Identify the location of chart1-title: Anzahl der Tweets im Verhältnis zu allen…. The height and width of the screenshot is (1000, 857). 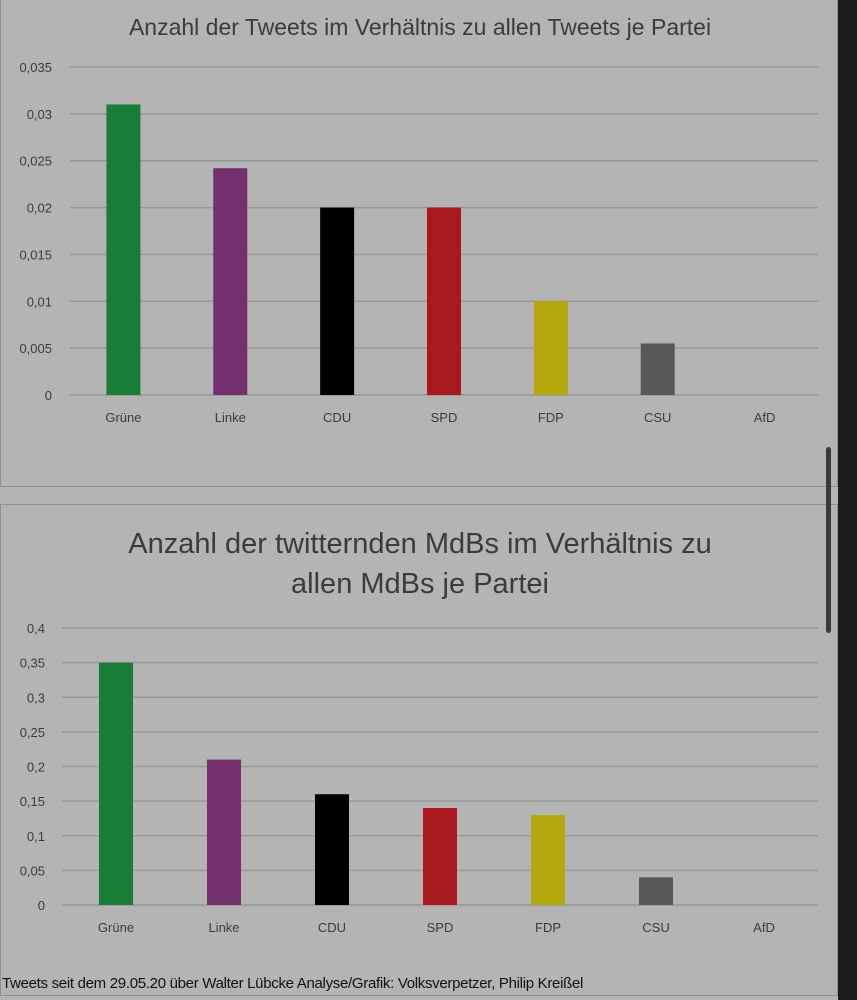
(420, 27).